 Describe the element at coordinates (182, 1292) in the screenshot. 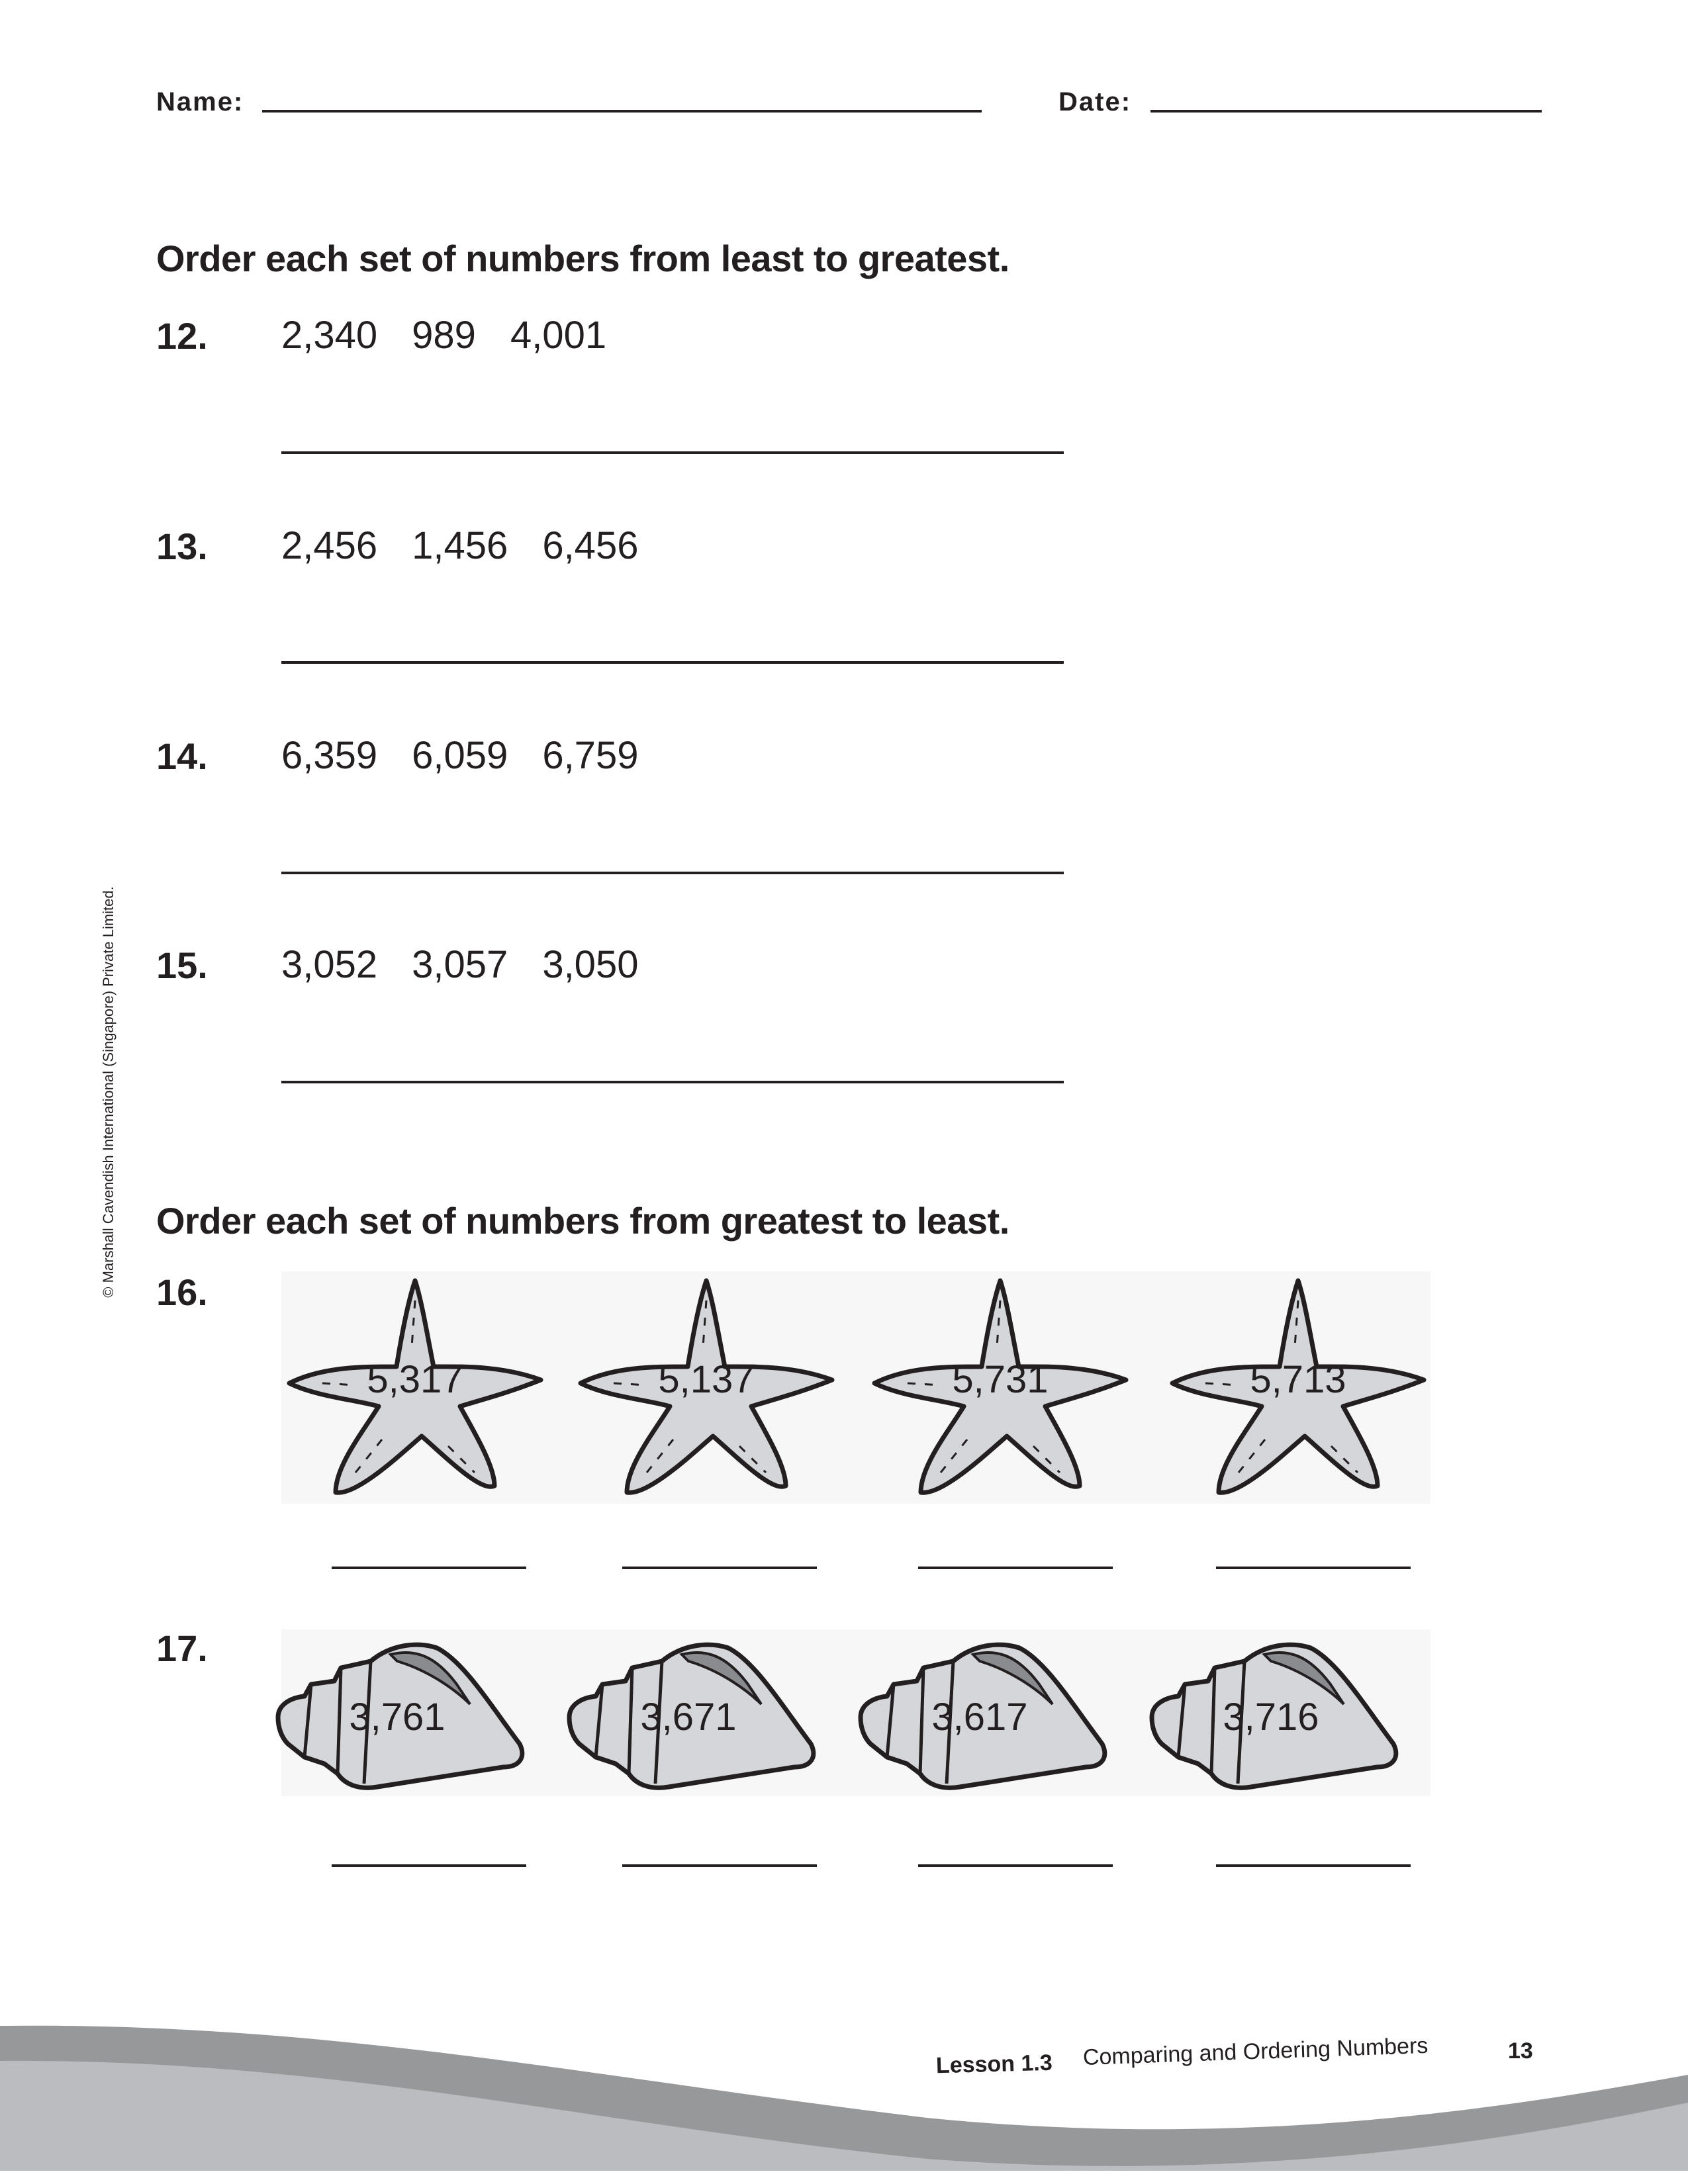

I see `question-number: 16.` at that location.